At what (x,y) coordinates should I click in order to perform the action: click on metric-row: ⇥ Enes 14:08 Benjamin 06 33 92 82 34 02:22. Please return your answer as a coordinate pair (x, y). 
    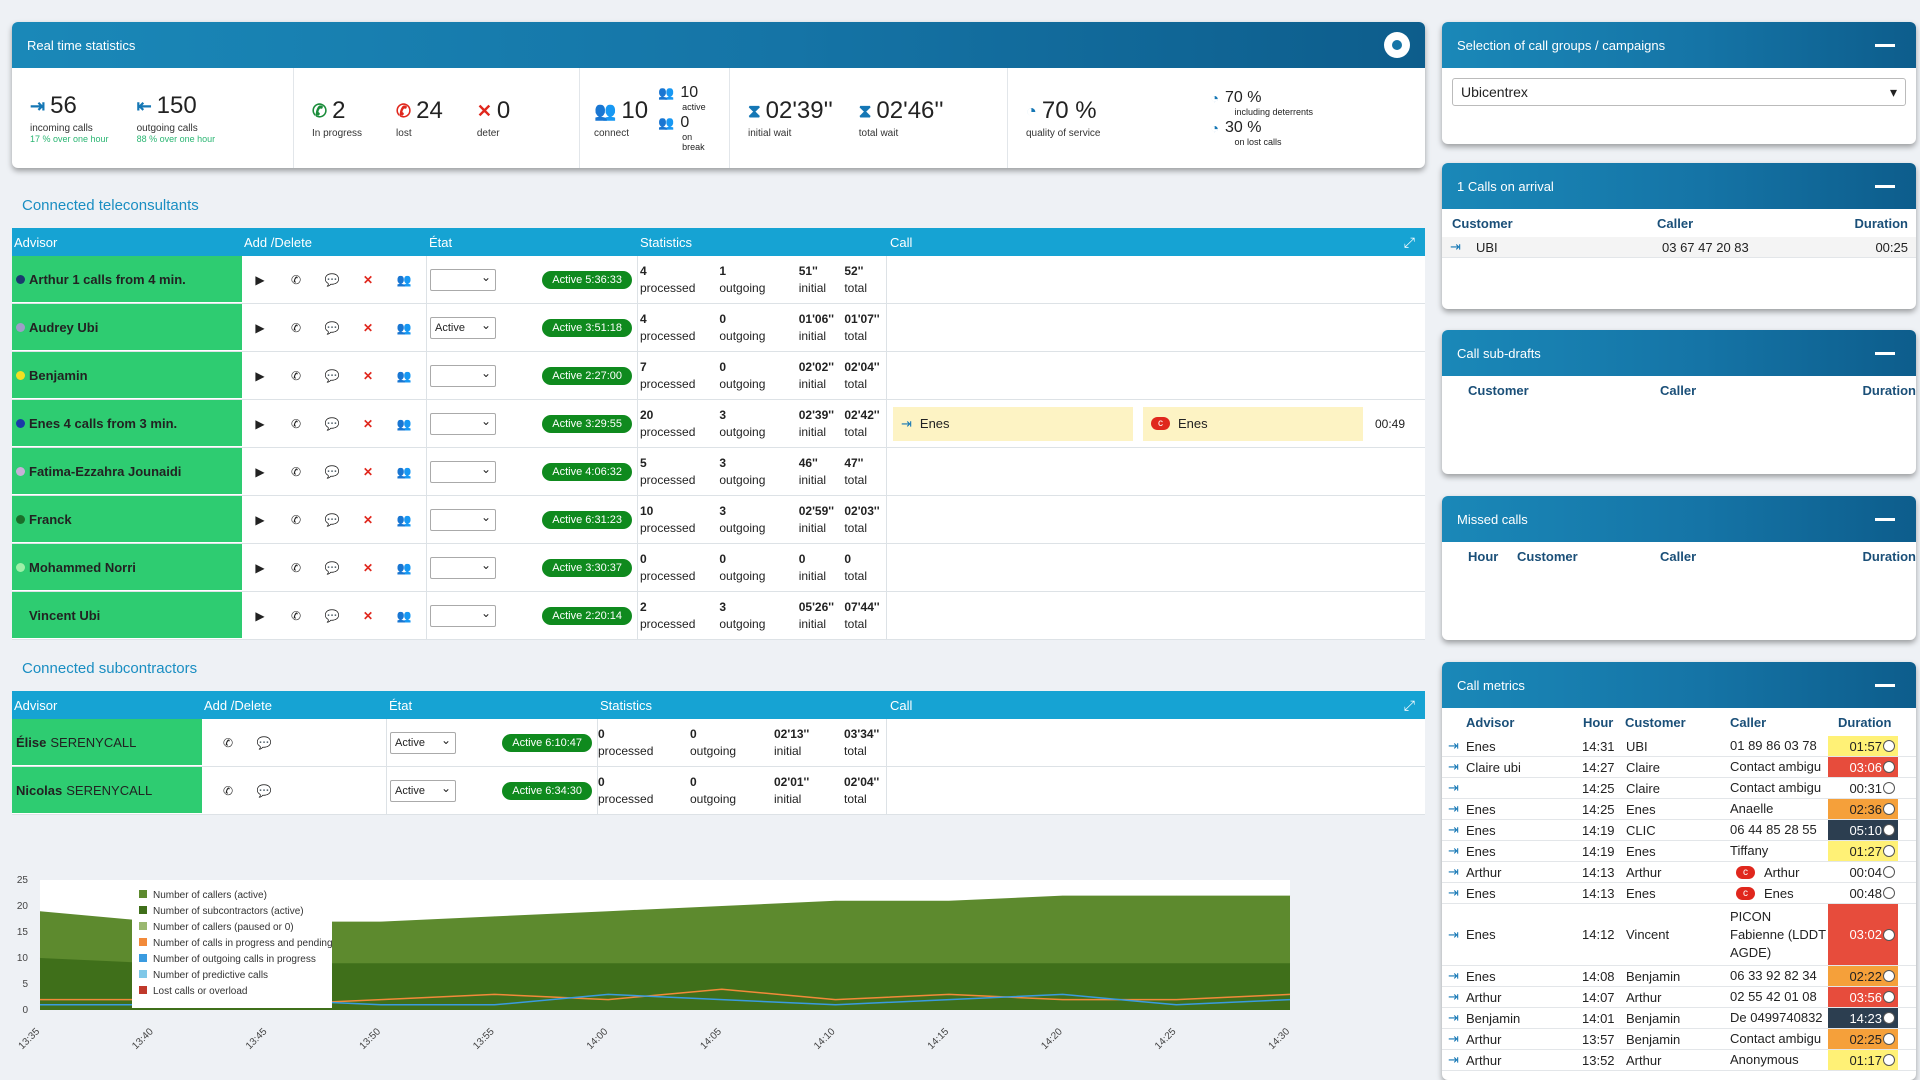
    Looking at the image, I should click on (1679, 976).